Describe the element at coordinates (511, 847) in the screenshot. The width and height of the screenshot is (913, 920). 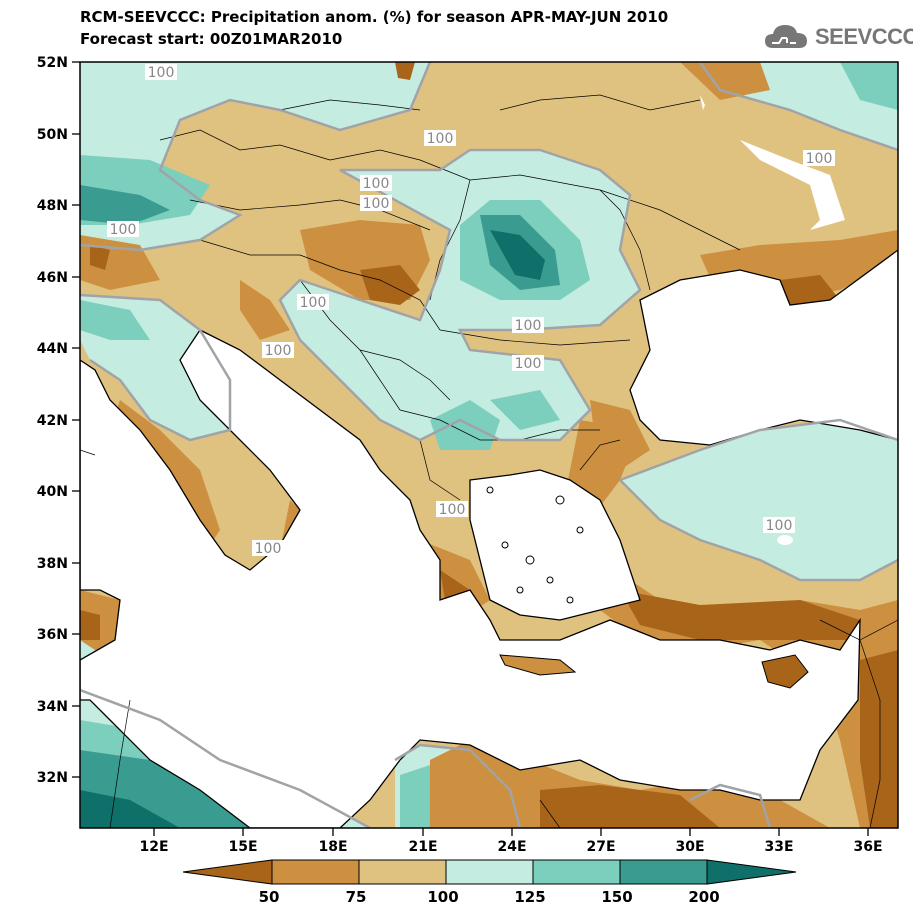
I see `lon-label: 24E` at that location.